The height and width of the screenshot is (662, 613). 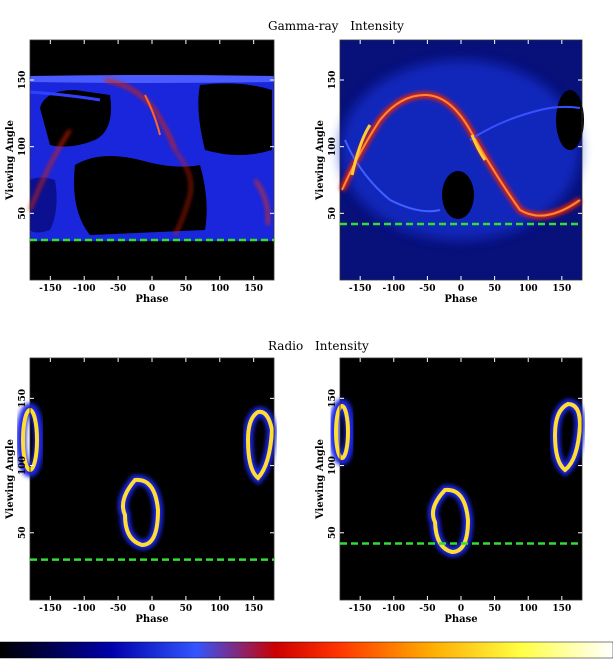 What do you see at coordinates (50, 609) in the screenshot?
I see `radio-left-xtick-label: -150` at bounding box center [50, 609].